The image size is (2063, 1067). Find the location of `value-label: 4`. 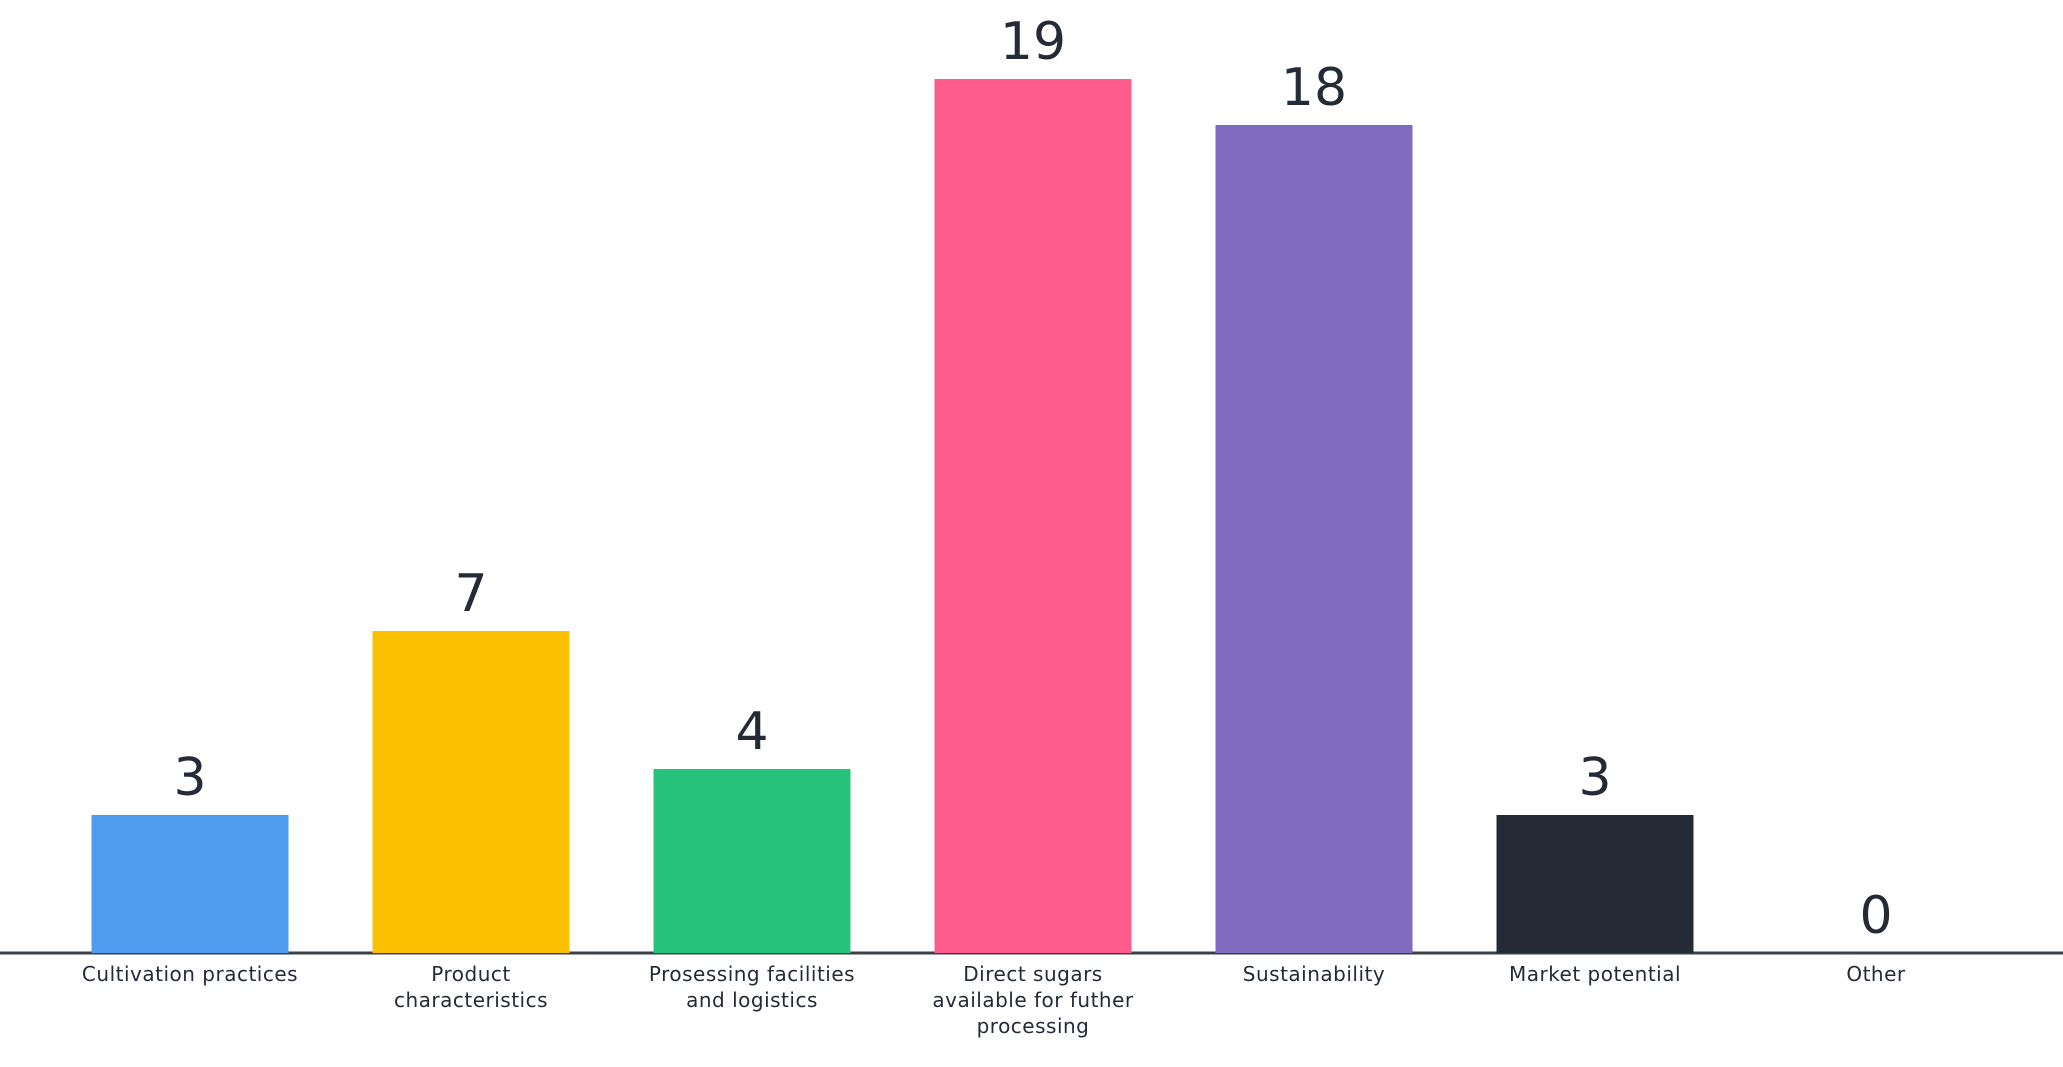

value-label: 4 is located at coordinates (751, 732).